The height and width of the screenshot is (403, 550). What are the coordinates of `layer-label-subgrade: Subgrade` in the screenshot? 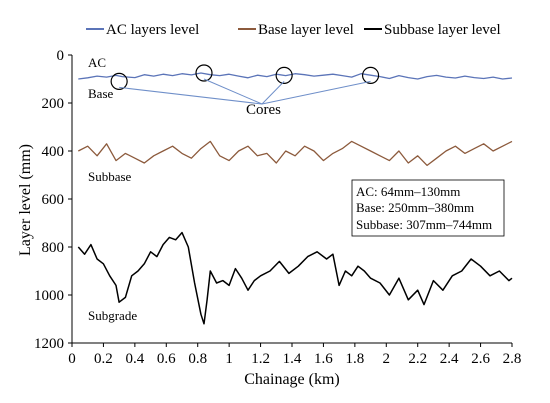 It's located at (112, 315).